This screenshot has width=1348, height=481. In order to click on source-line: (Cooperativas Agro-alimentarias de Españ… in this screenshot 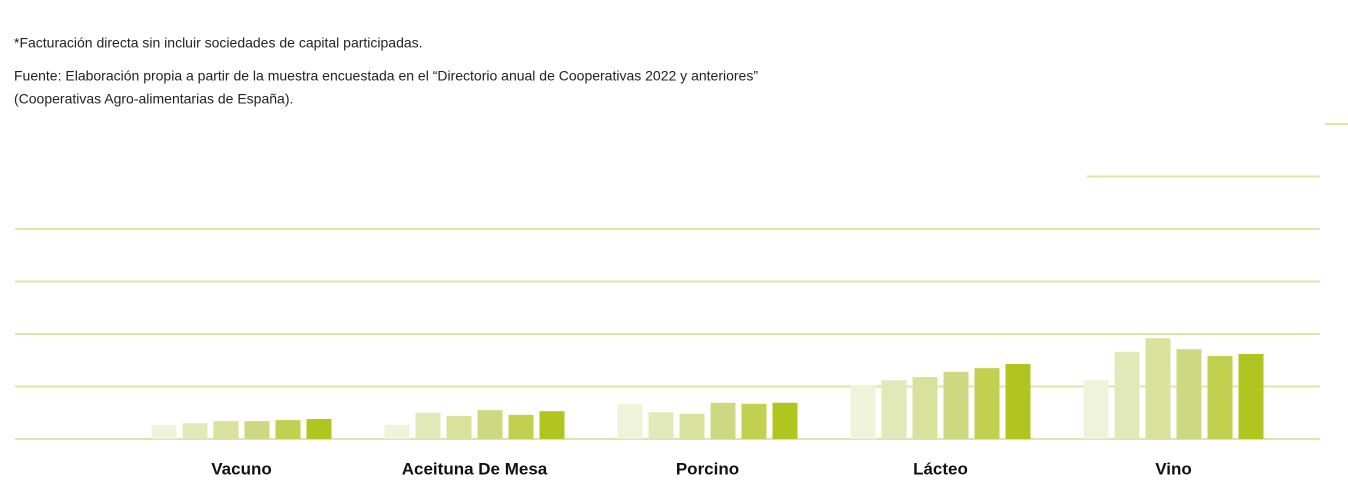, I will do `click(153, 99)`.